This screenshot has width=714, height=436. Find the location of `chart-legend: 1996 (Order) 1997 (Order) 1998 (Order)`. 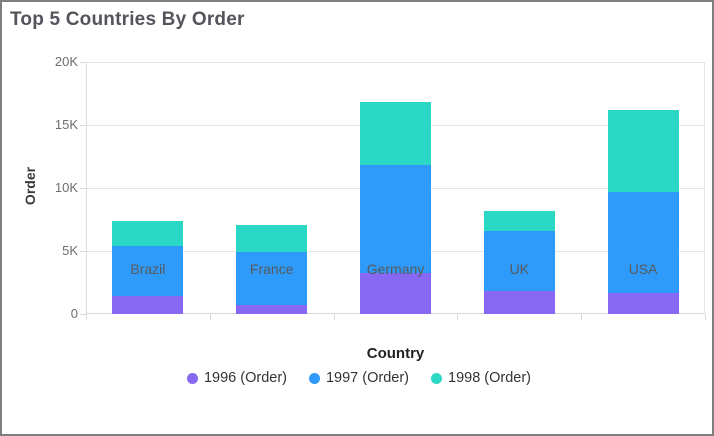

chart-legend: 1996 (Order) 1997 (Order) 1998 (Order) is located at coordinates (357, 378).